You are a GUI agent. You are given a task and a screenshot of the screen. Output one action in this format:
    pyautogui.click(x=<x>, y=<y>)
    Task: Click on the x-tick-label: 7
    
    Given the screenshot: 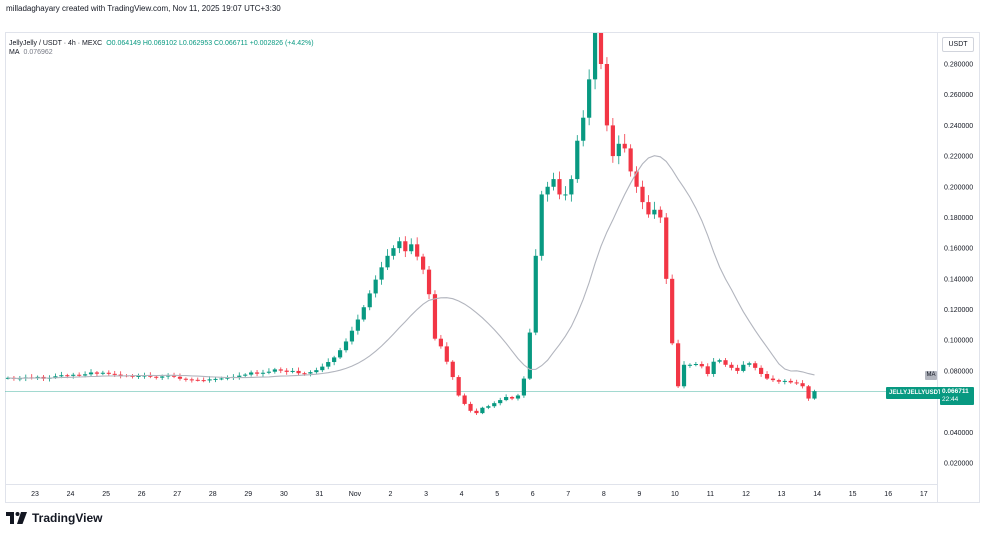 What is the action you would take?
    pyautogui.click(x=568, y=494)
    